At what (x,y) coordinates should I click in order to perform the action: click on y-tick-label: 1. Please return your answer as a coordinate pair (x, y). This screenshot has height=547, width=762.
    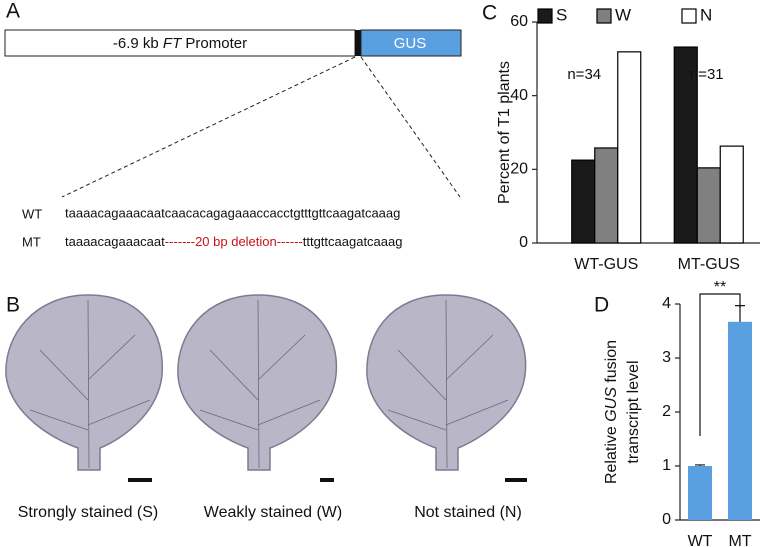
    Looking at the image, I should click on (666, 465).